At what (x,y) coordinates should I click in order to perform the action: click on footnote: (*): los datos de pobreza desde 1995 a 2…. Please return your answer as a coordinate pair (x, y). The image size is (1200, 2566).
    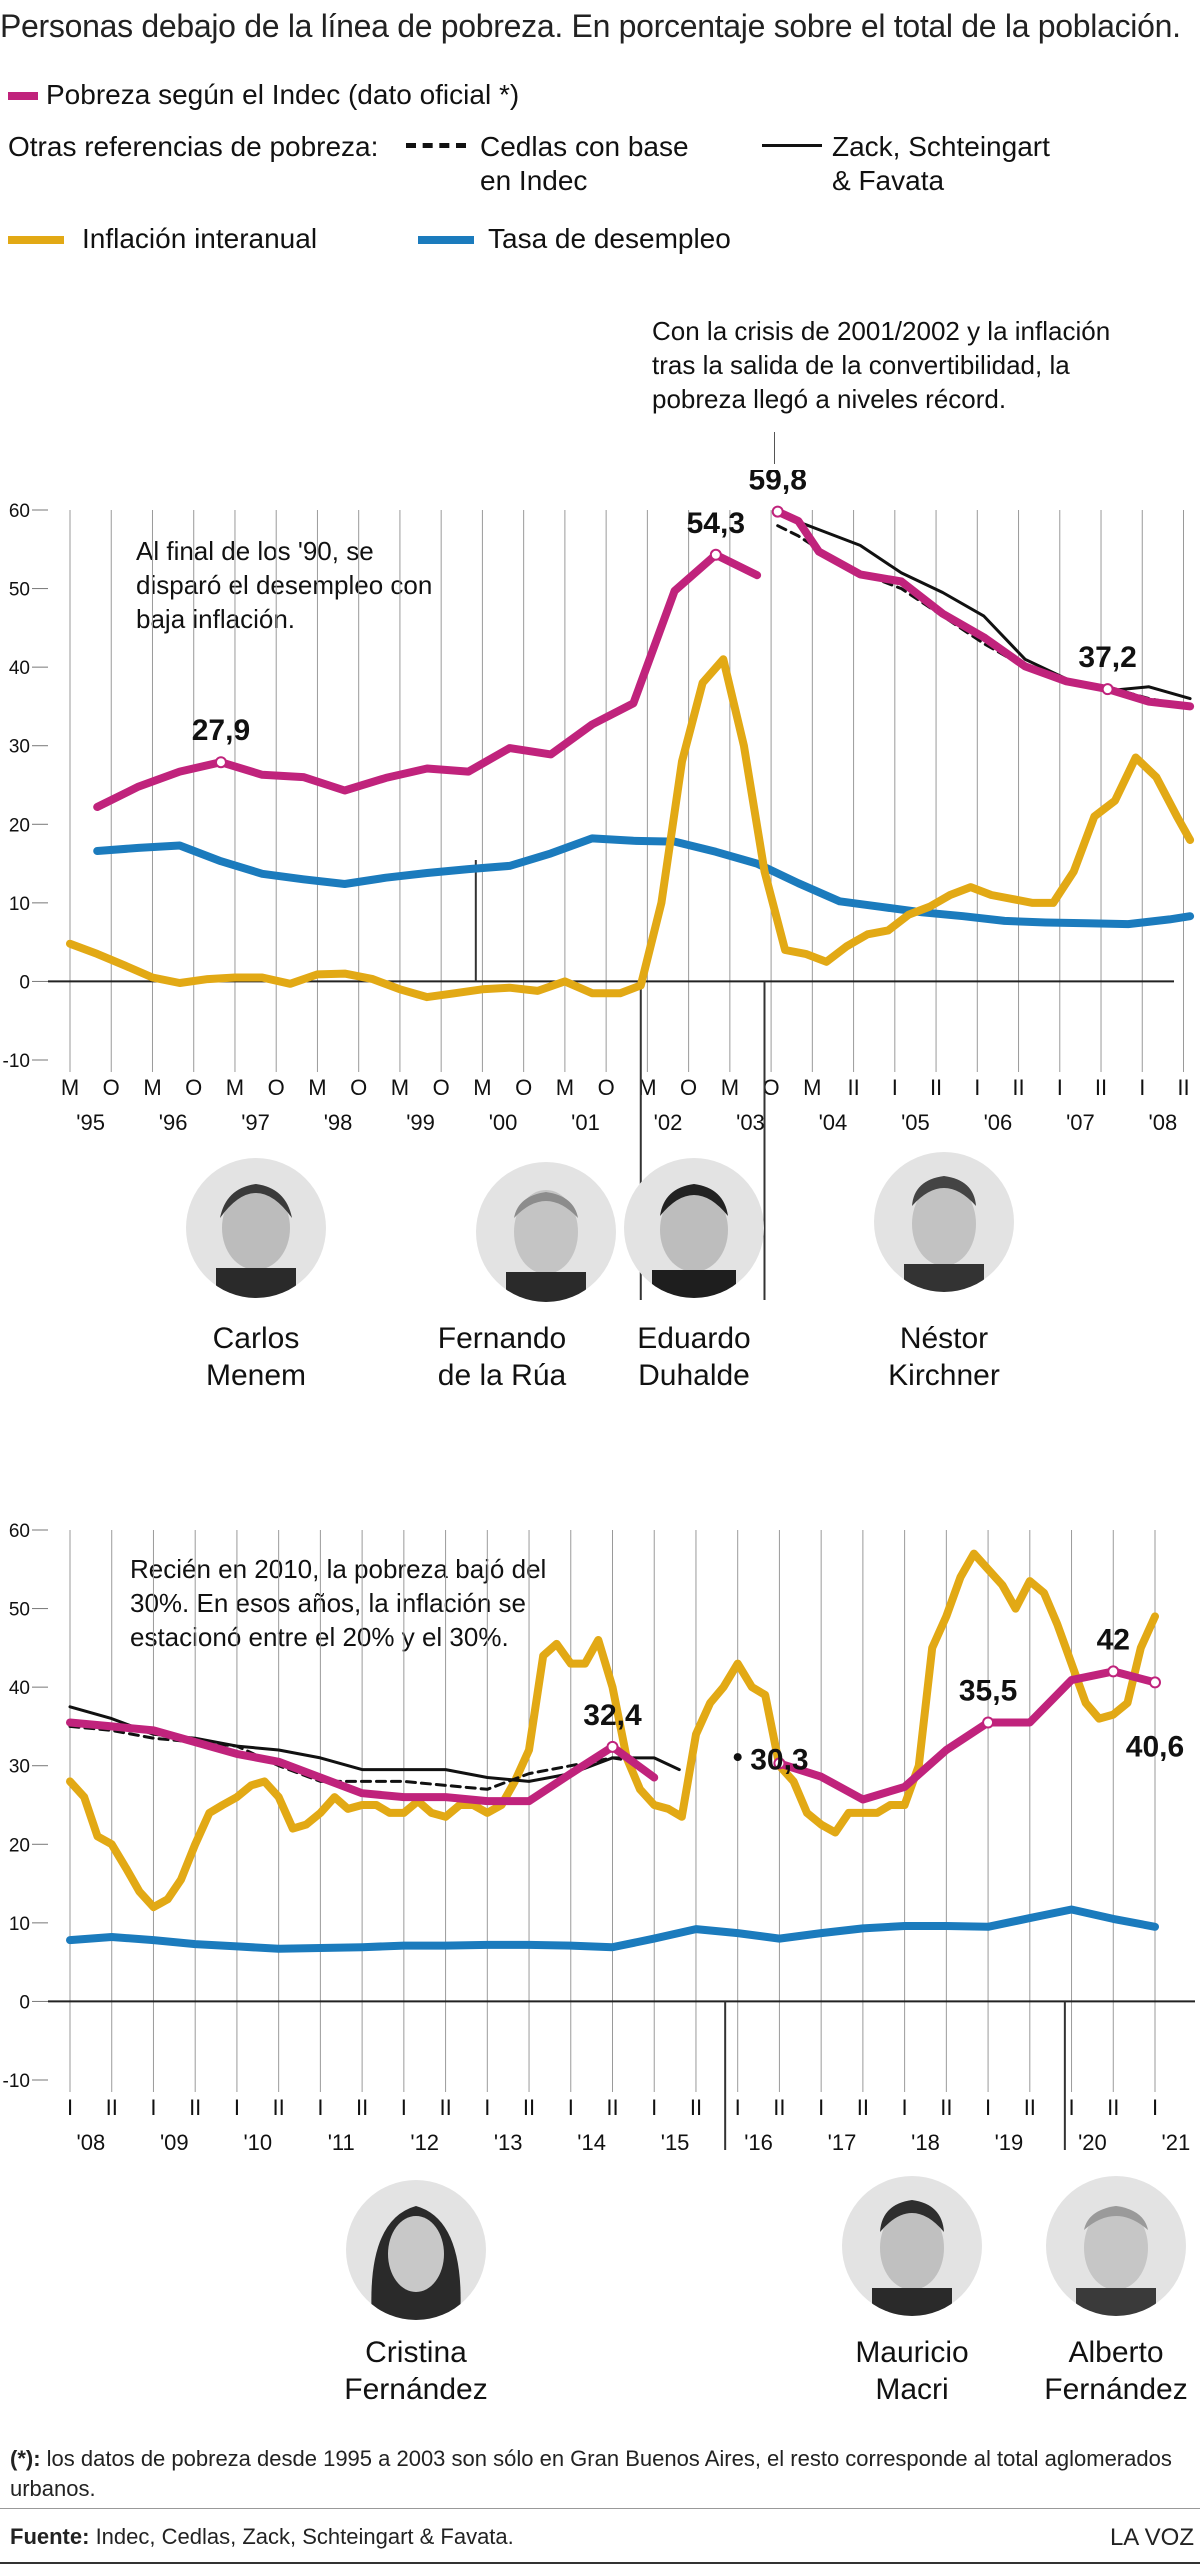
    Looking at the image, I should click on (600, 2474).